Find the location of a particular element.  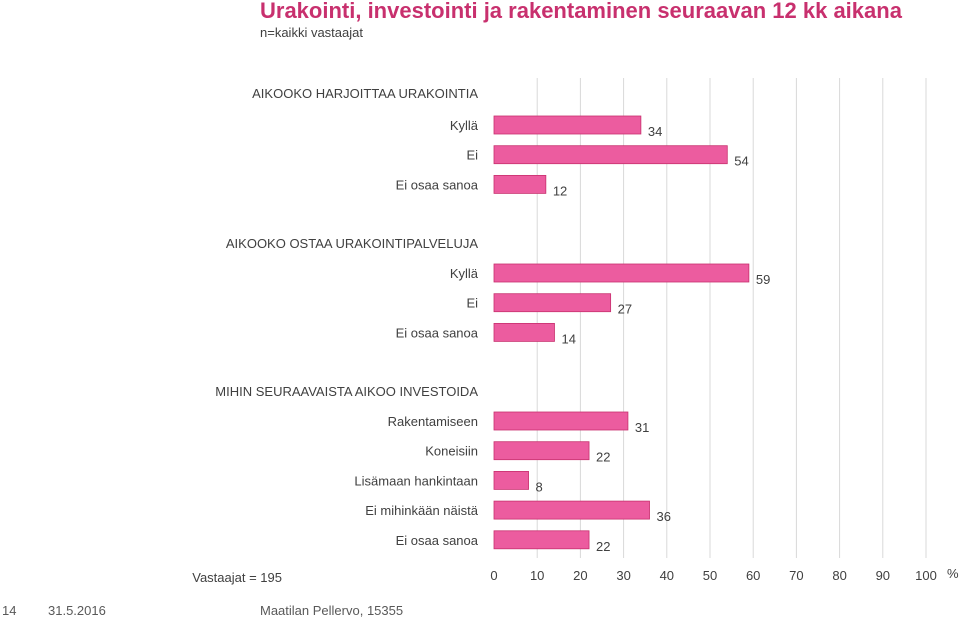

x-tick-label: 50 is located at coordinates (710, 575).